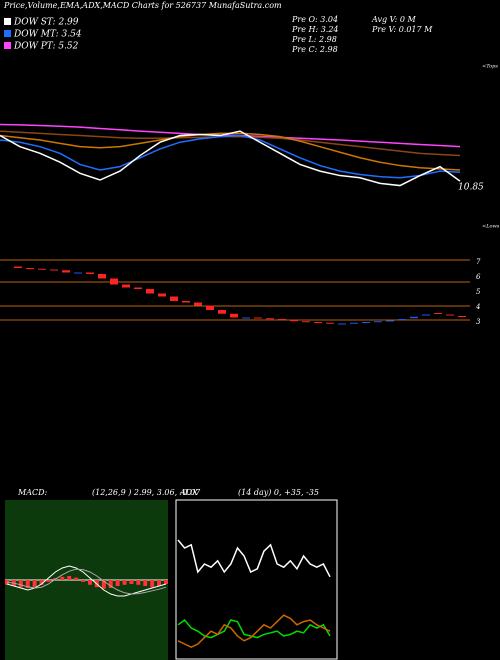  What do you see at coordinates (393, 19) in the screenshot?
I see `info-text: Avg V: 0 M` at bounding box center [393, 19].